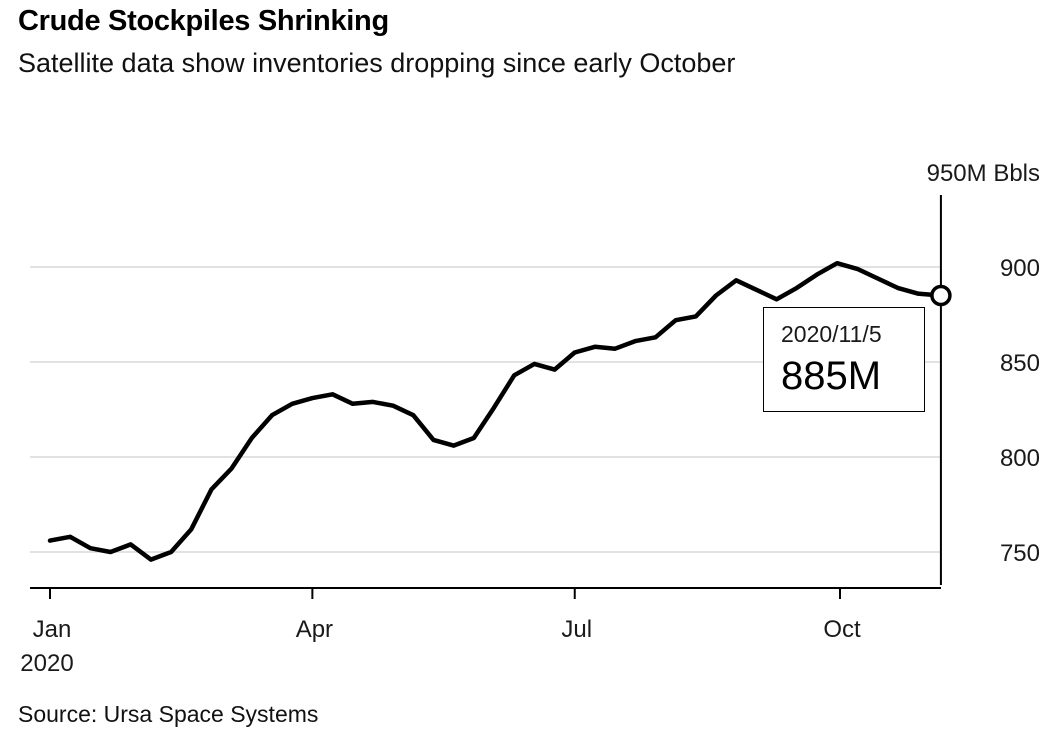 This screenshot has width=1060, height=741. What do you see at coordinates (1020, 458) in the screenshot?
I see `y-axis-tick-label: 800` at bounding box center [1020, 458].